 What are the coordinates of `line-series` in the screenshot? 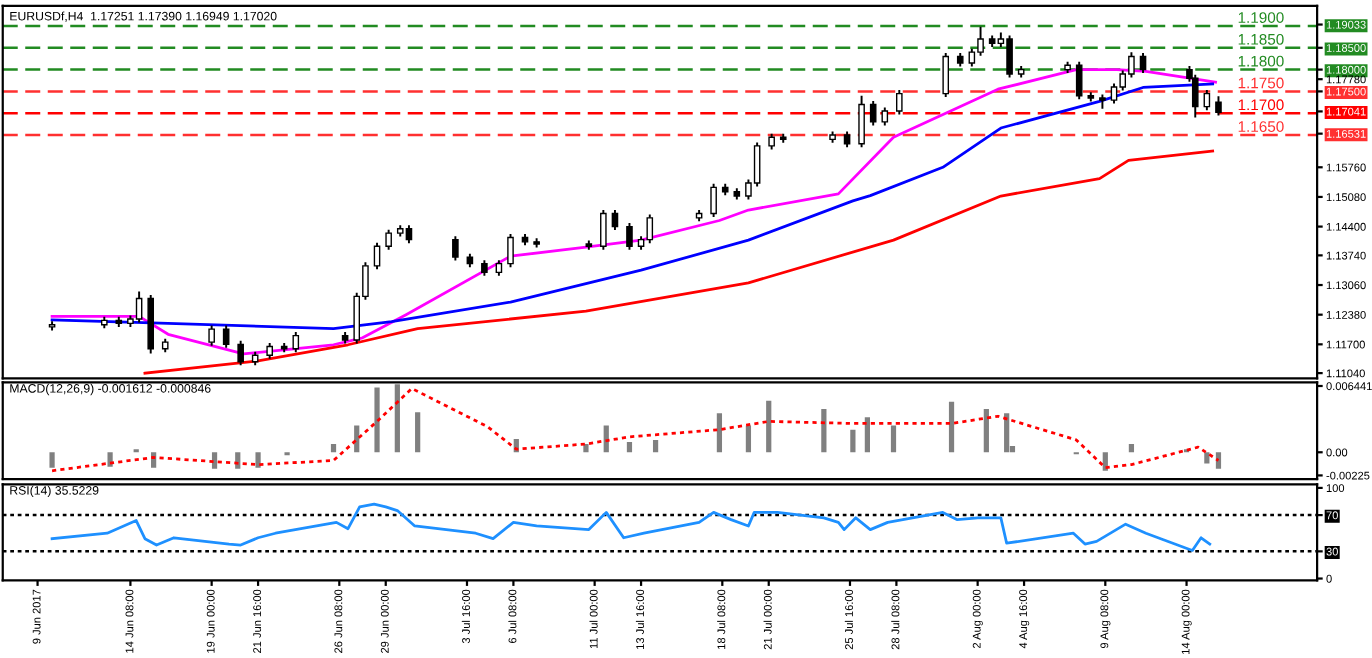 It's located at (631, 527).